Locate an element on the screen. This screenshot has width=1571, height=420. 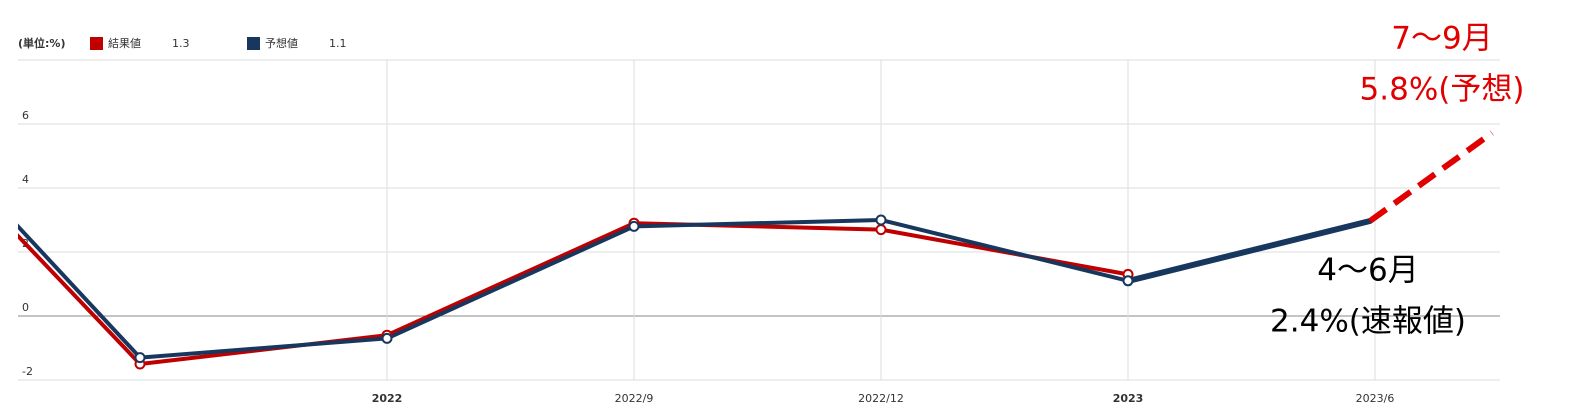
legend-value: 1.1 is located at coordinates (338, 43).